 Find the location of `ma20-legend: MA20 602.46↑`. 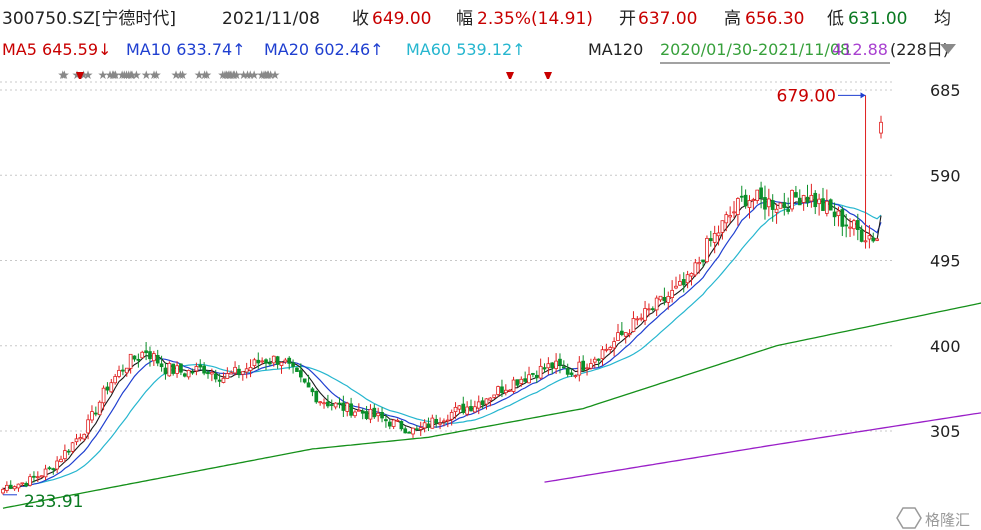

ma20-legend: MA20 602.46↑ is located at coordinates (324, 49).